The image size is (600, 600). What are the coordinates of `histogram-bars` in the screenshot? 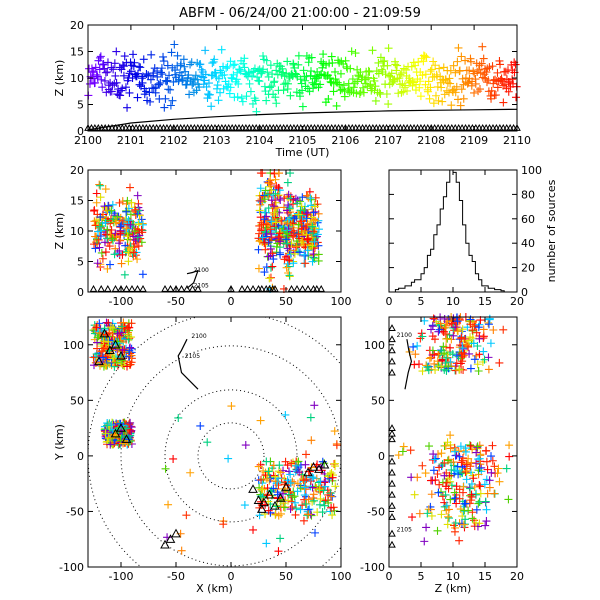 It's located at (451, 231).